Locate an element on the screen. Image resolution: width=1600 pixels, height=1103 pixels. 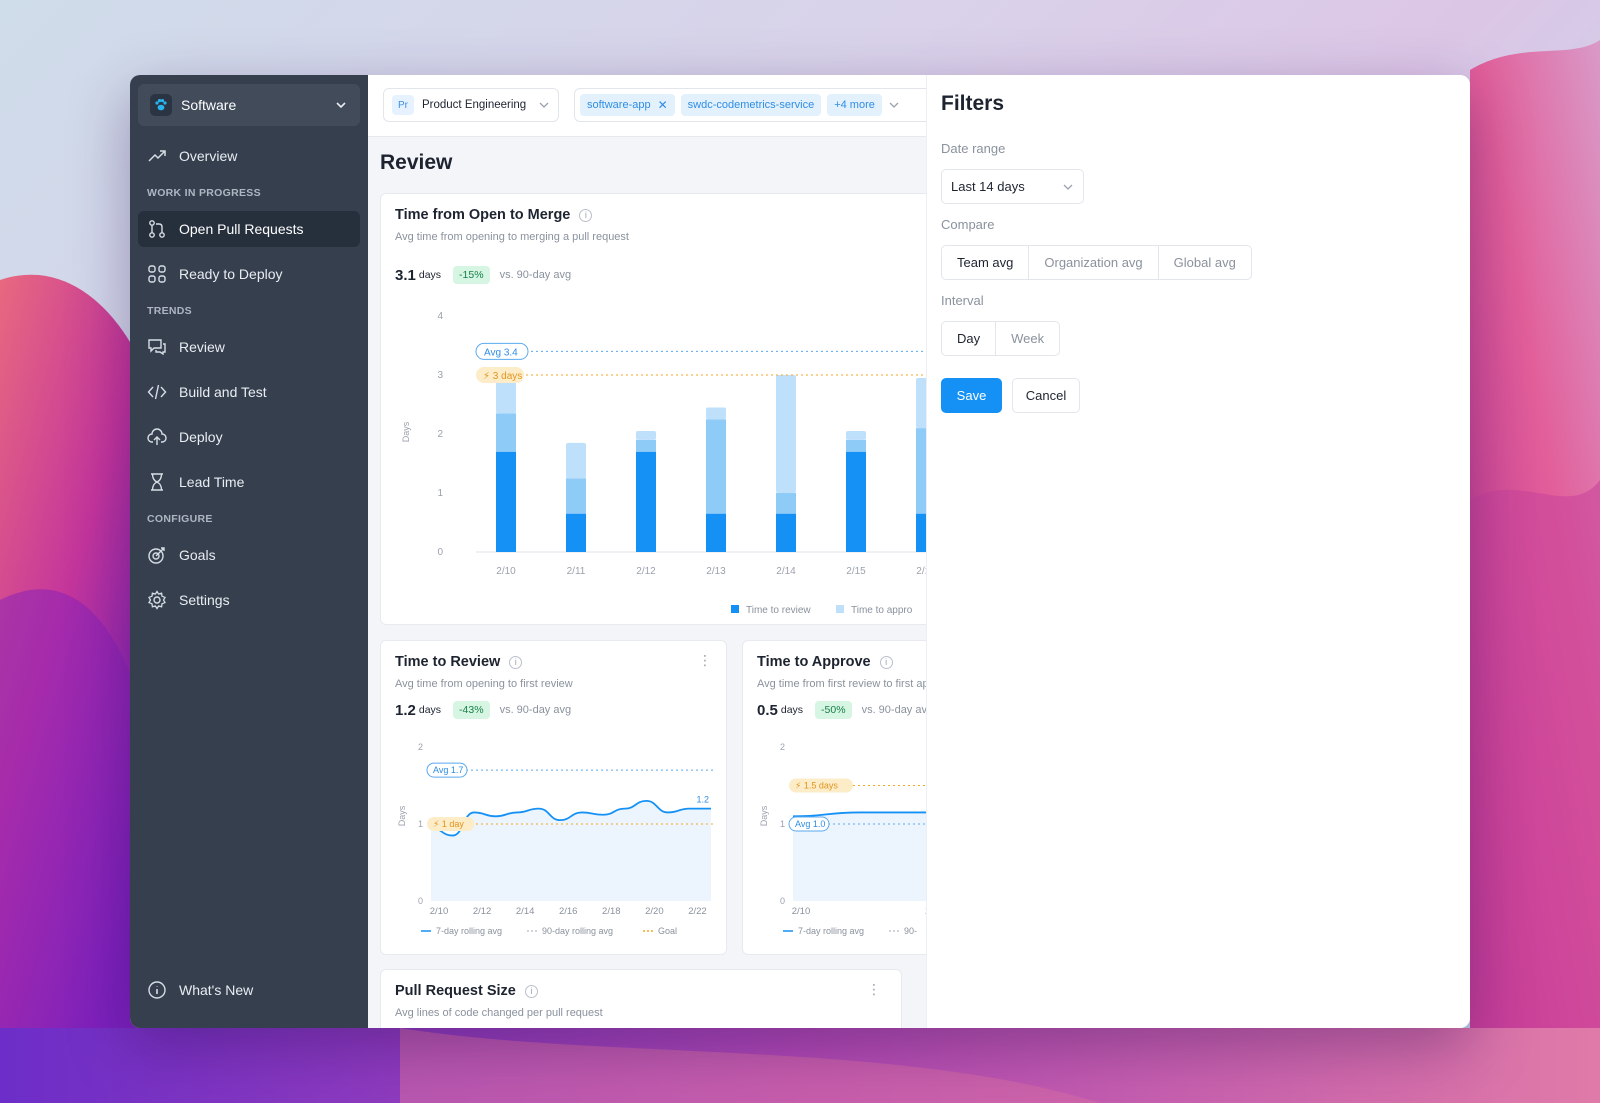
interval-option-day: Day is located at coordinates (969, 338).